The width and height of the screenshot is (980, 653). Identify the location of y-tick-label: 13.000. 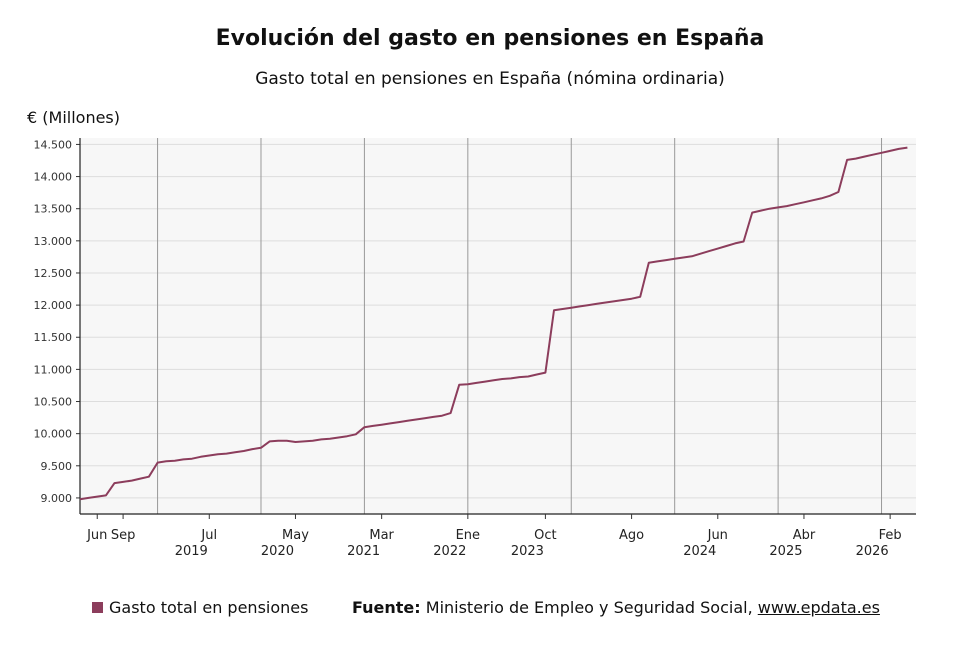
(53, 241).